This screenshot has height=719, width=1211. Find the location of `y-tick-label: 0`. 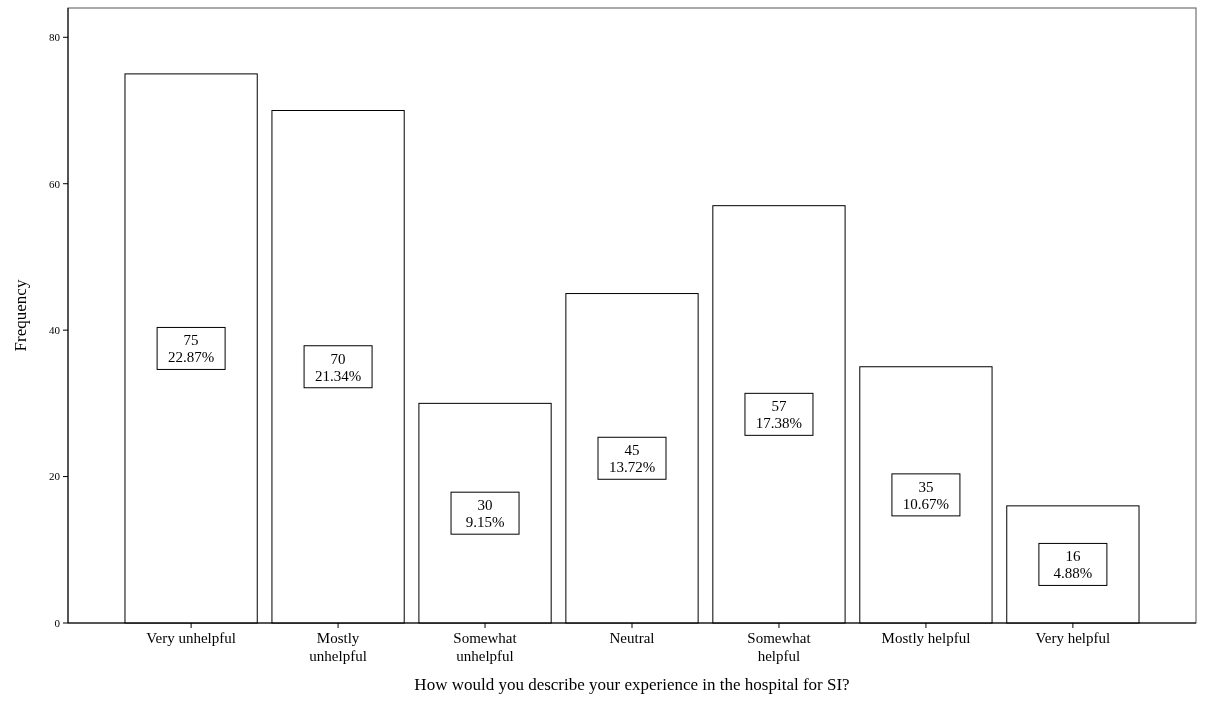

y-tick-label: 0 is located at coordinates (57, 622).